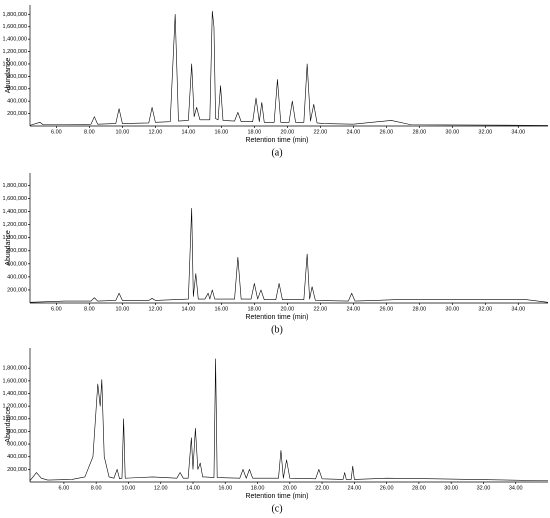 The image size is (550, 518). What do you see at coordinates (276, 508) in the screenshot?
I see `panel-caption: (c)` at bounding box center [276, 508].